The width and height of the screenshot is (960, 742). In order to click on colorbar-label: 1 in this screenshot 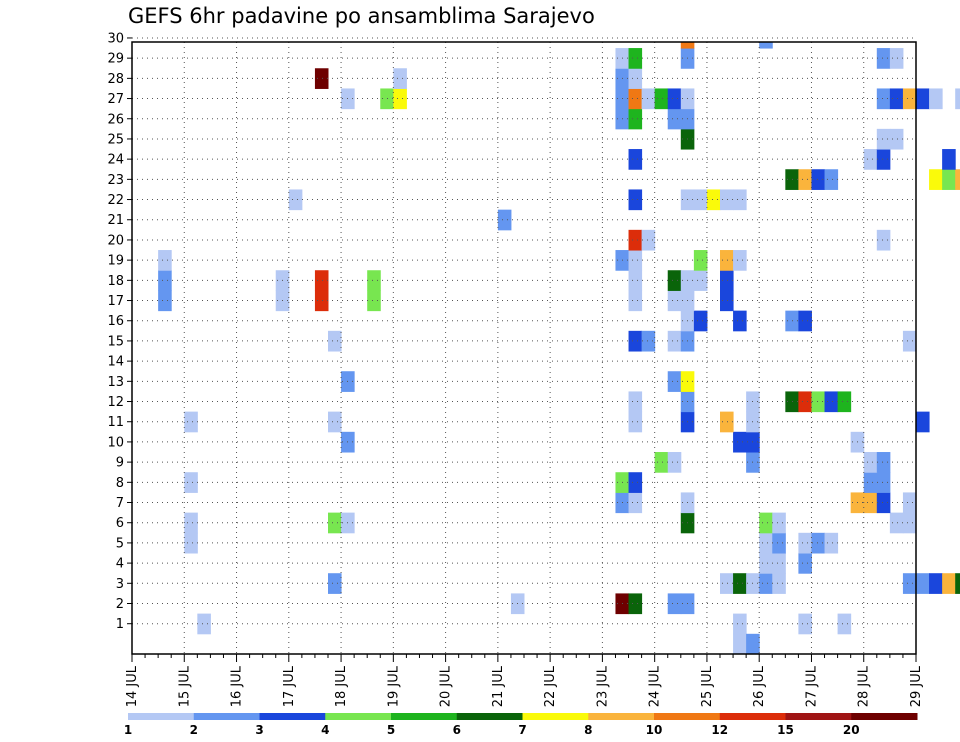, I will do `click(128, 730)`.